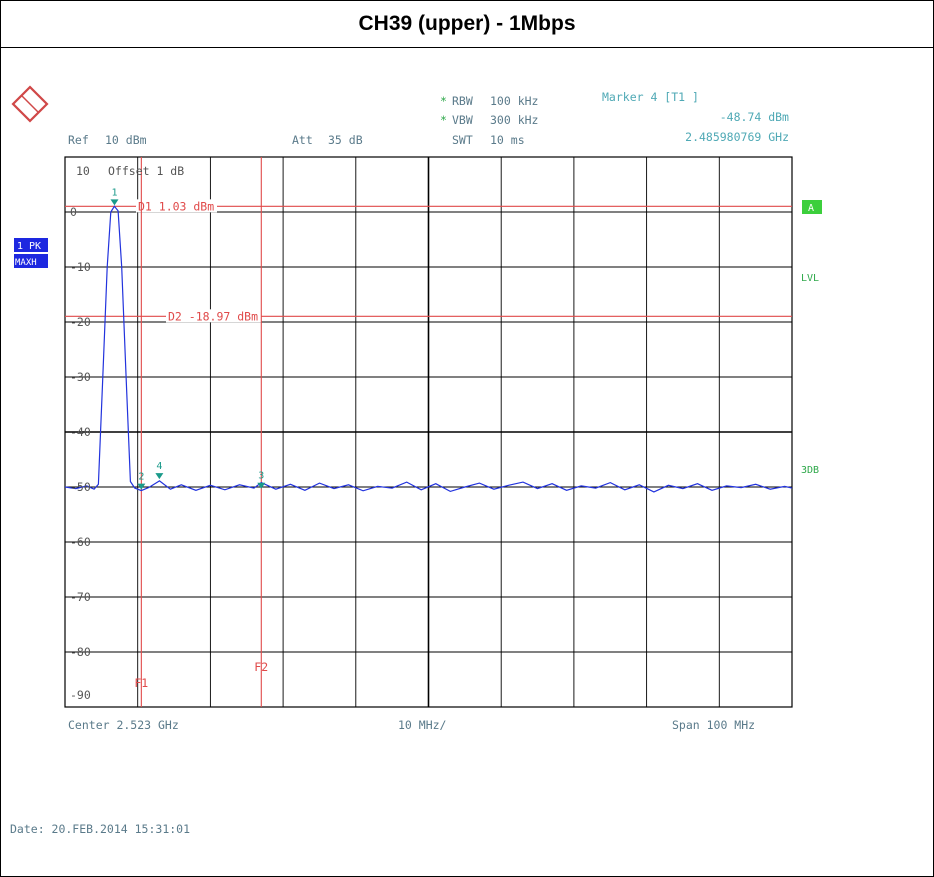 Image resolution: width=934 pixels, height=877 pixels. I want to click on y-tick-label: -70, so click(80, 597).